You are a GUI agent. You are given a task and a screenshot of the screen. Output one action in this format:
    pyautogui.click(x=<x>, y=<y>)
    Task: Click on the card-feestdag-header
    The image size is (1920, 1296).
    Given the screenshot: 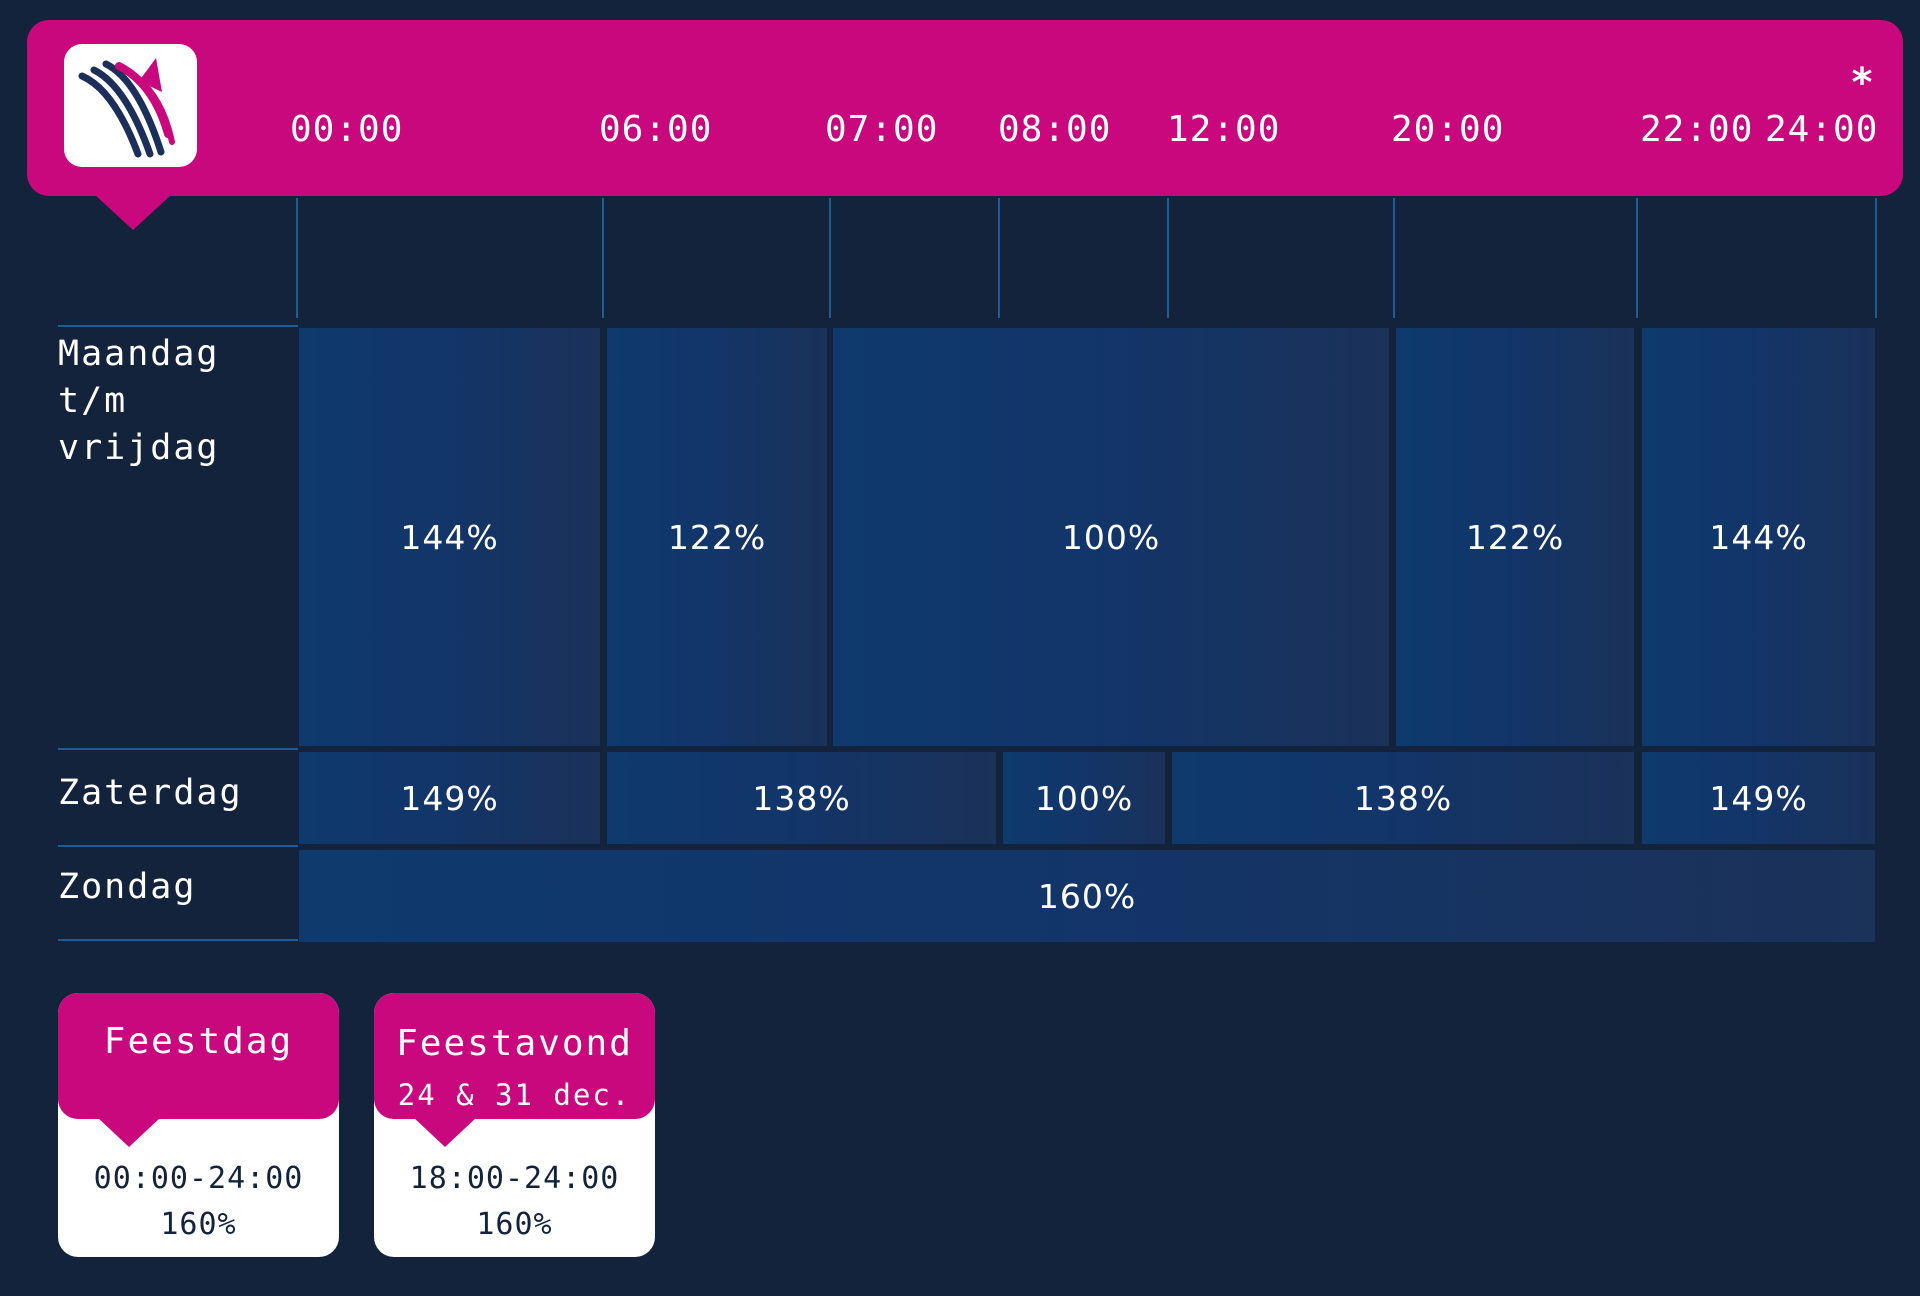 What is the action you would take?
    pyautogui.click(x=198, y=1056)
    